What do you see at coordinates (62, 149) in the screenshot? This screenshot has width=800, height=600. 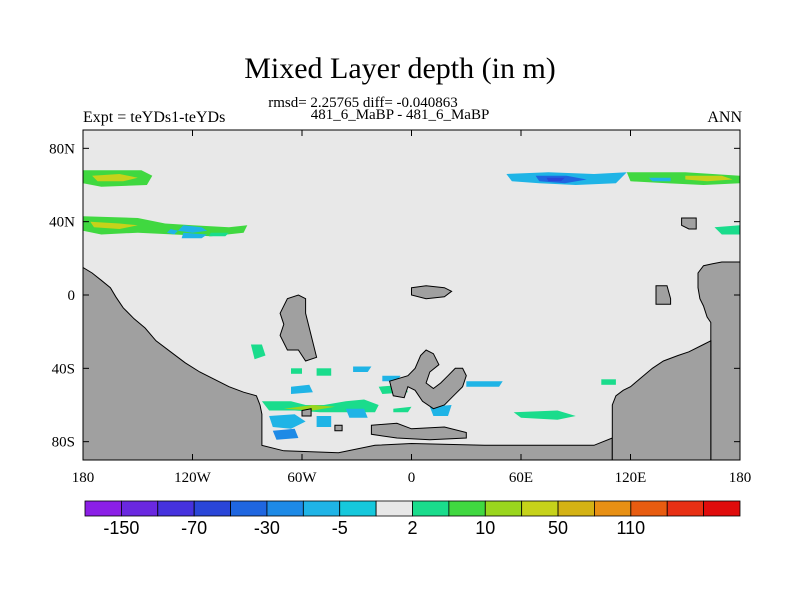 I see `lat-tick-label-0: 80N` at bounding box center [62, 149].